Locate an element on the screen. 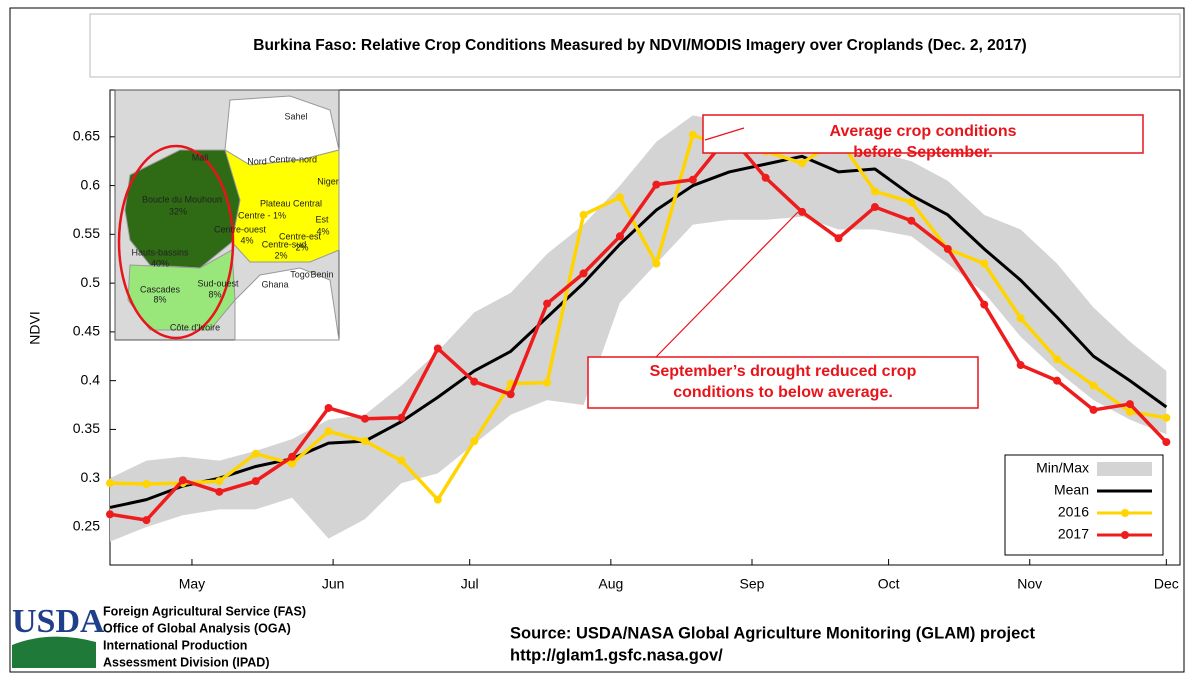 The width and height of the screenshot is (1185, 673). y-tick-label: 0.25 is located at coordinates (86, 526).